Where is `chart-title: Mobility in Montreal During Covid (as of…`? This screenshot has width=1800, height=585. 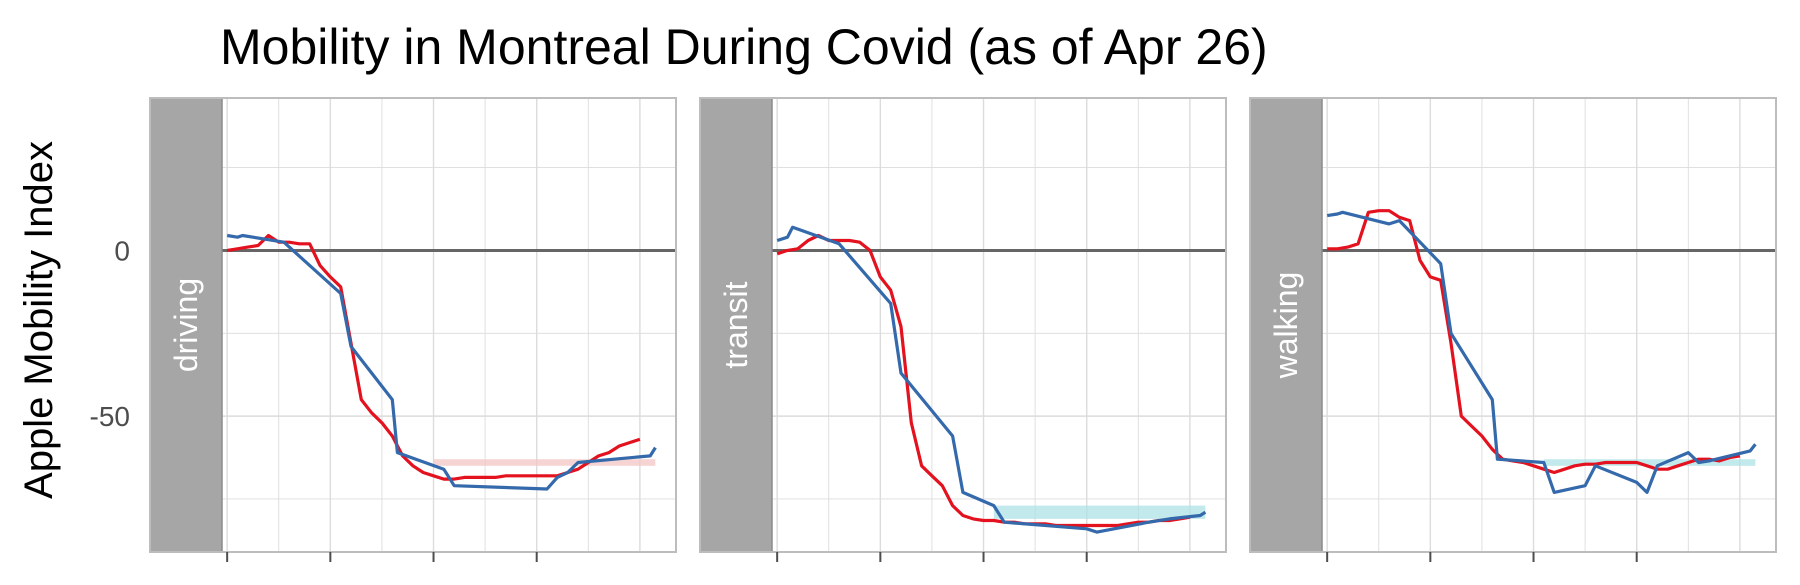 chart-title: Mobility in Montreal During Covid (as of… is located at coordinates (744, 47).